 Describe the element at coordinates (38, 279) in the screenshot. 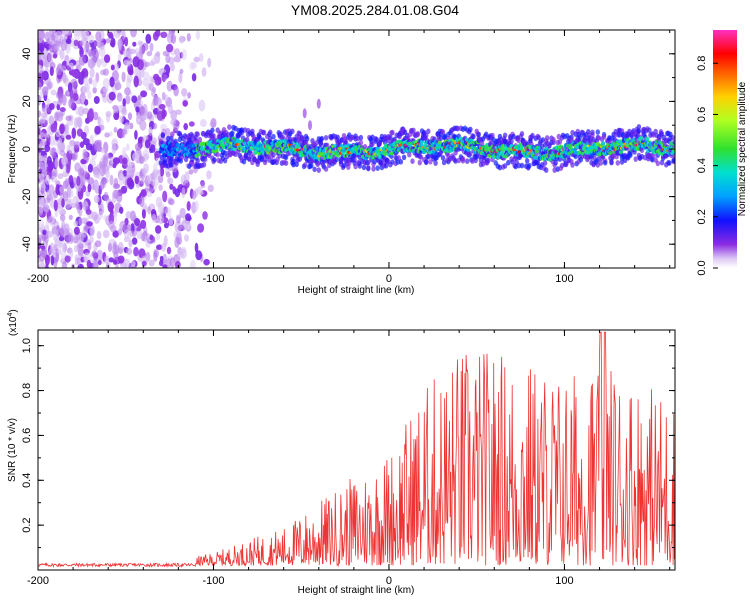

I see `x-tick-label: -200` at that location.